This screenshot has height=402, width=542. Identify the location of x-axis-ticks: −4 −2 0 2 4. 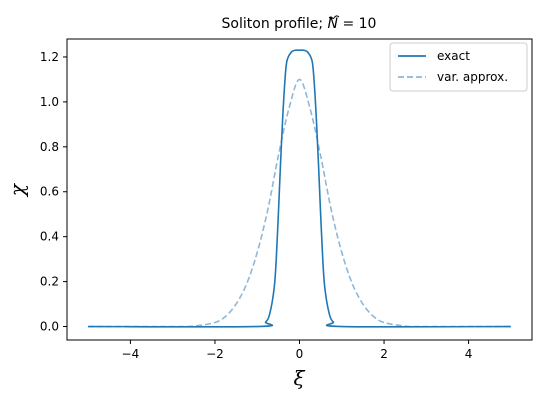
(297, 350).